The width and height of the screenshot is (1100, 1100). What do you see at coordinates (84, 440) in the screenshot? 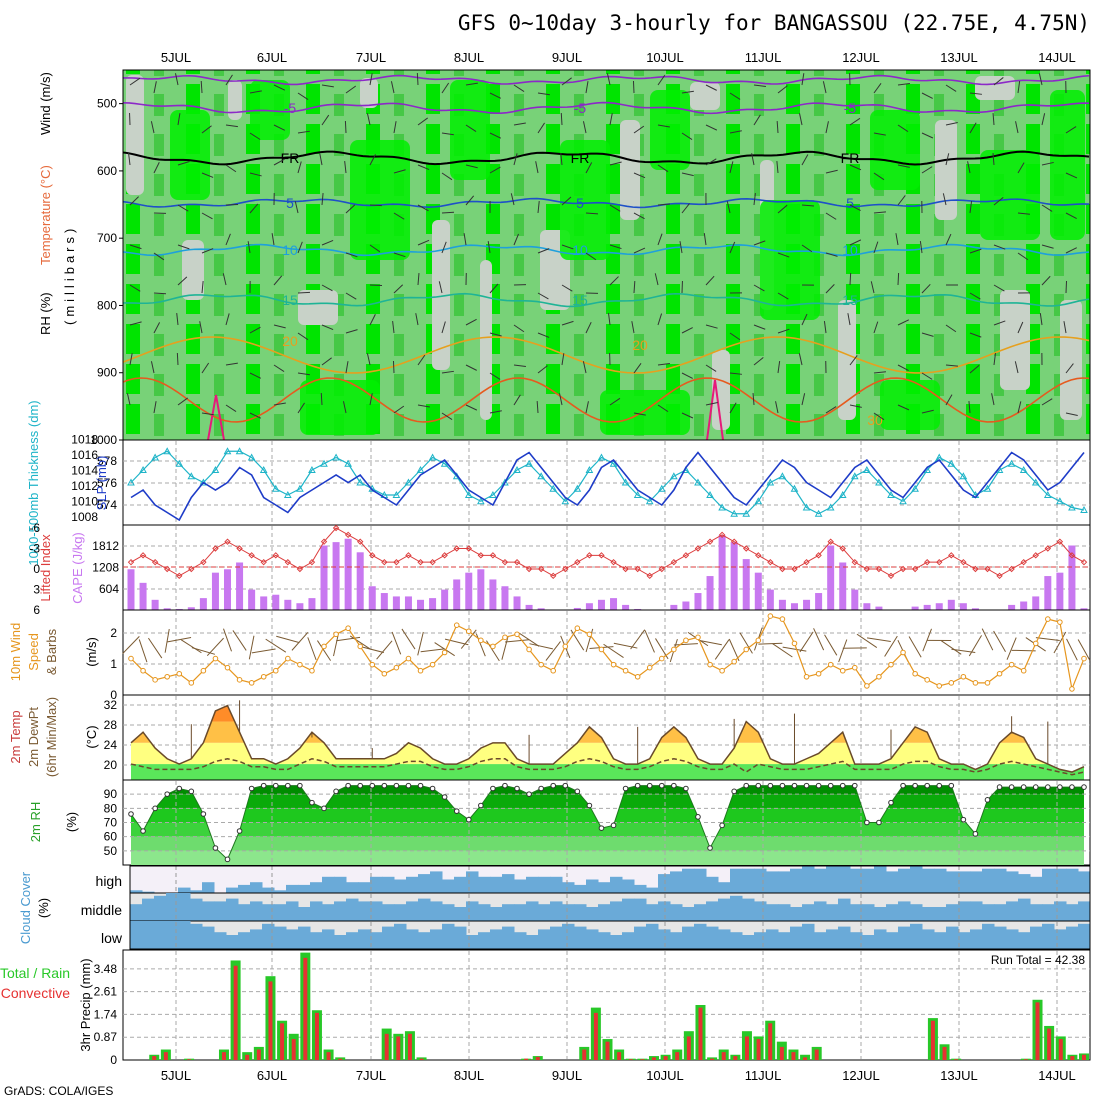
I see `slp-tick-label: 1018` at bounding box center [84, 440].